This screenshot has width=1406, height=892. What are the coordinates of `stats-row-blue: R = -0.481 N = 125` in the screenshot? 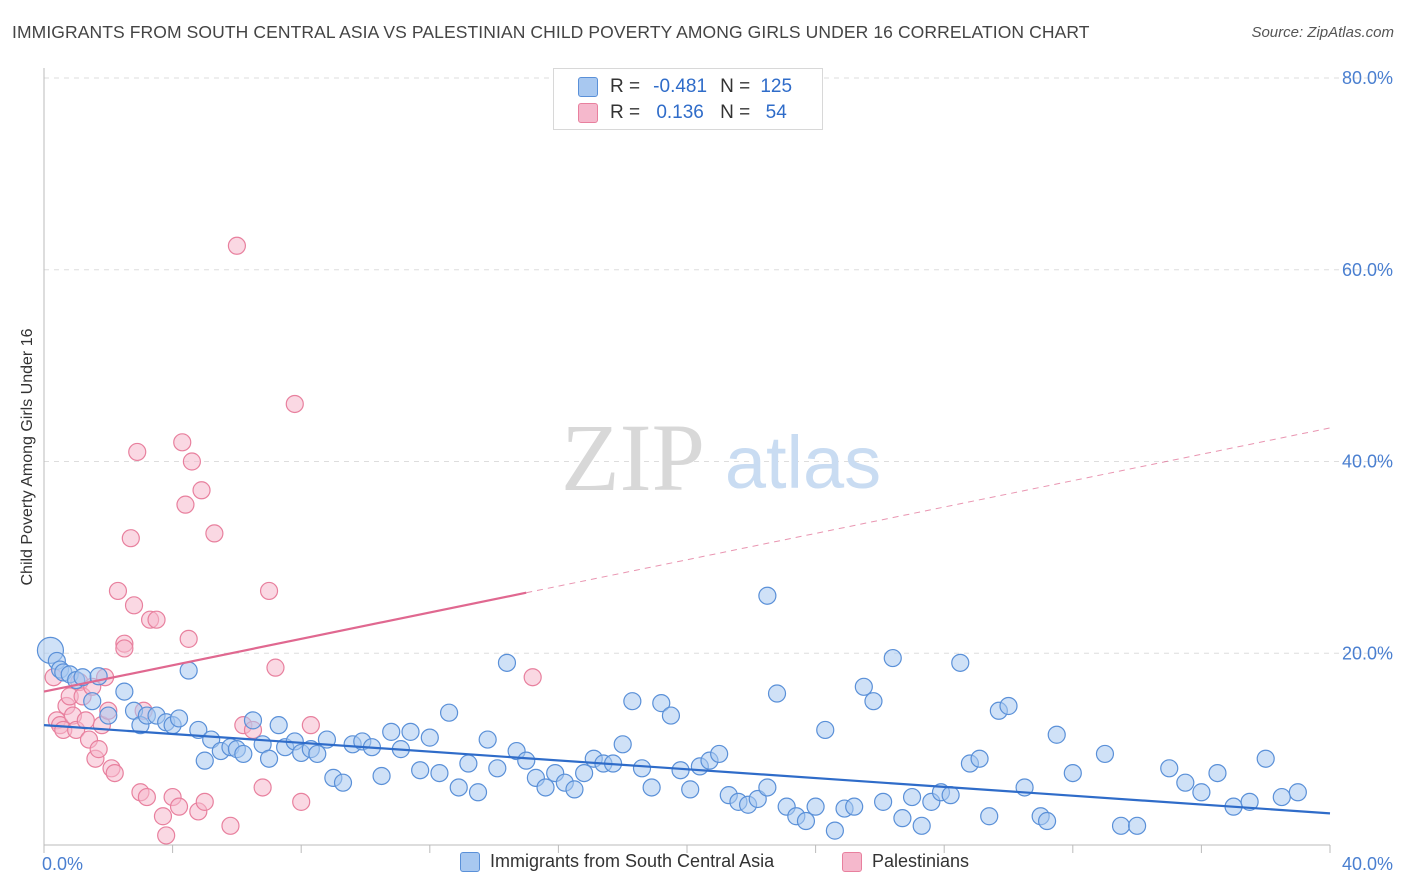 It's located at (690, 87).